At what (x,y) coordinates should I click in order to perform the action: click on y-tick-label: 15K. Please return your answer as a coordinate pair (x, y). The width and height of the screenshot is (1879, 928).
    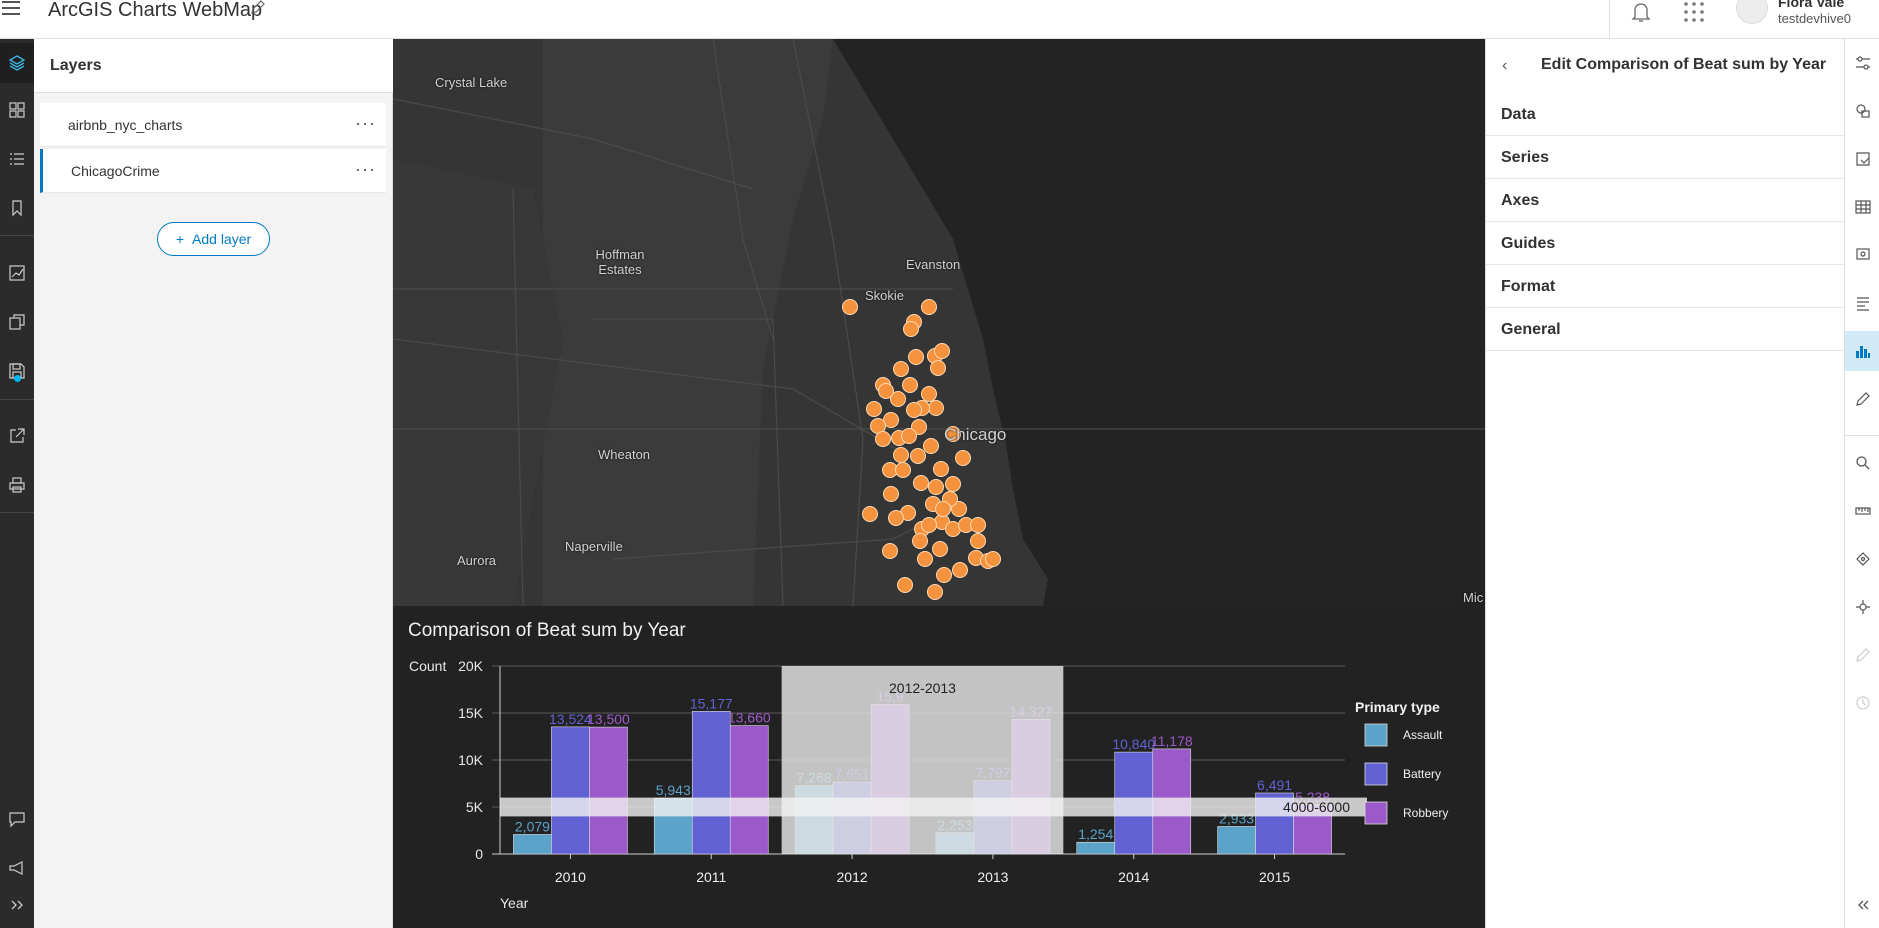
    Looking at the image, I should click on (471, 713).